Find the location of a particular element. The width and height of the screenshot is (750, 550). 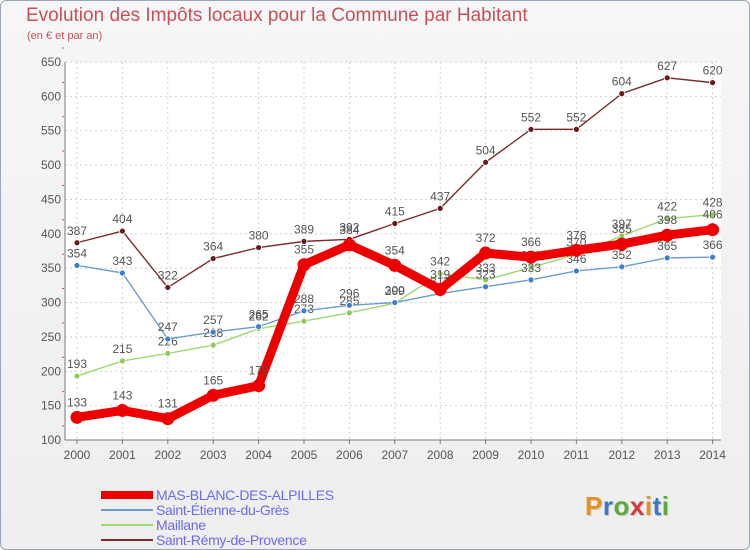

data-label-maillane: 422 is located at coordinates (667, 207).